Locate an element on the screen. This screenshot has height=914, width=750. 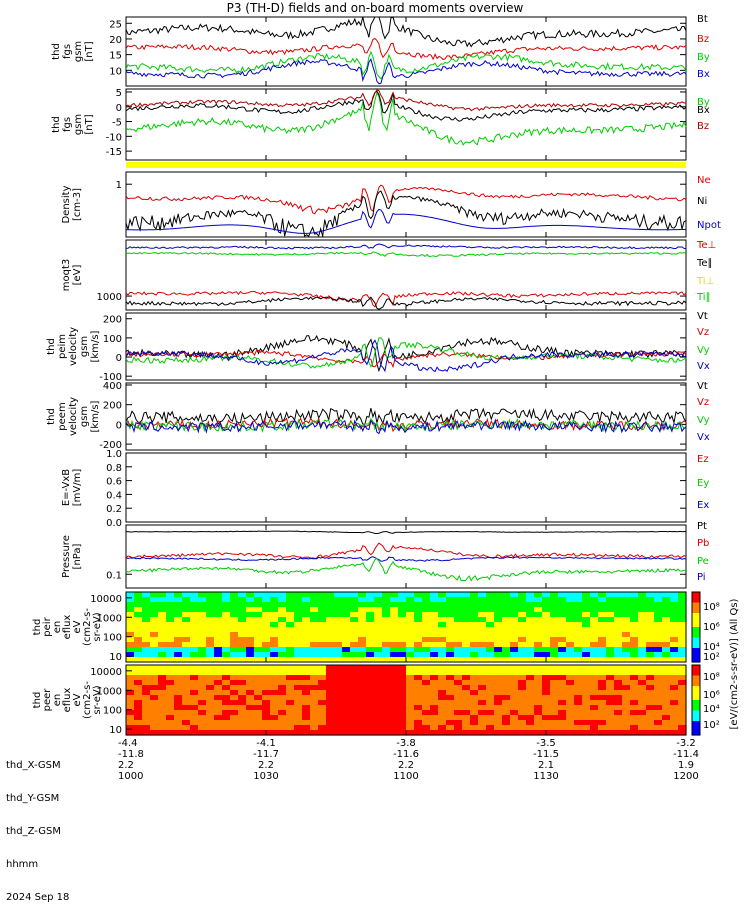
ytick-label: 0 is located at coordinates (119, 108).